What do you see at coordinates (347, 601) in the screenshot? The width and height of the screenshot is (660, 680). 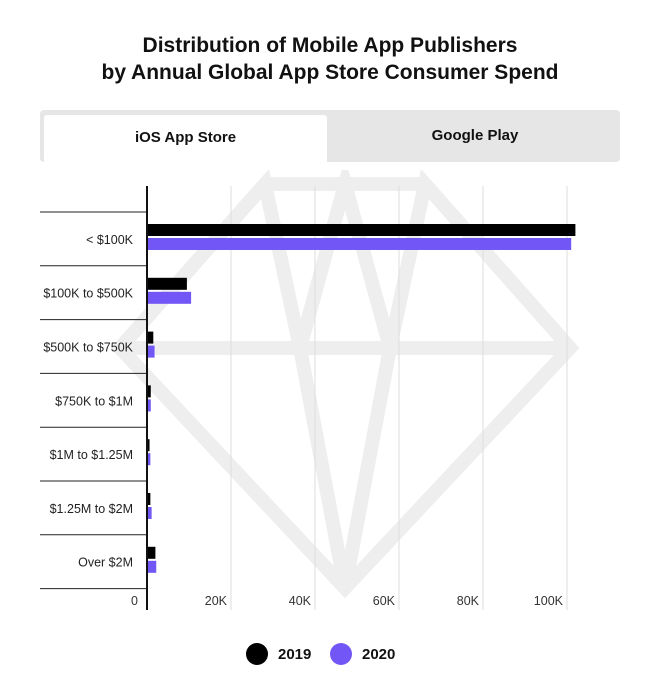 I see `x-tick-labels: 0 20K 40K 60K 80K 100K` at bounding box center [347, 601].